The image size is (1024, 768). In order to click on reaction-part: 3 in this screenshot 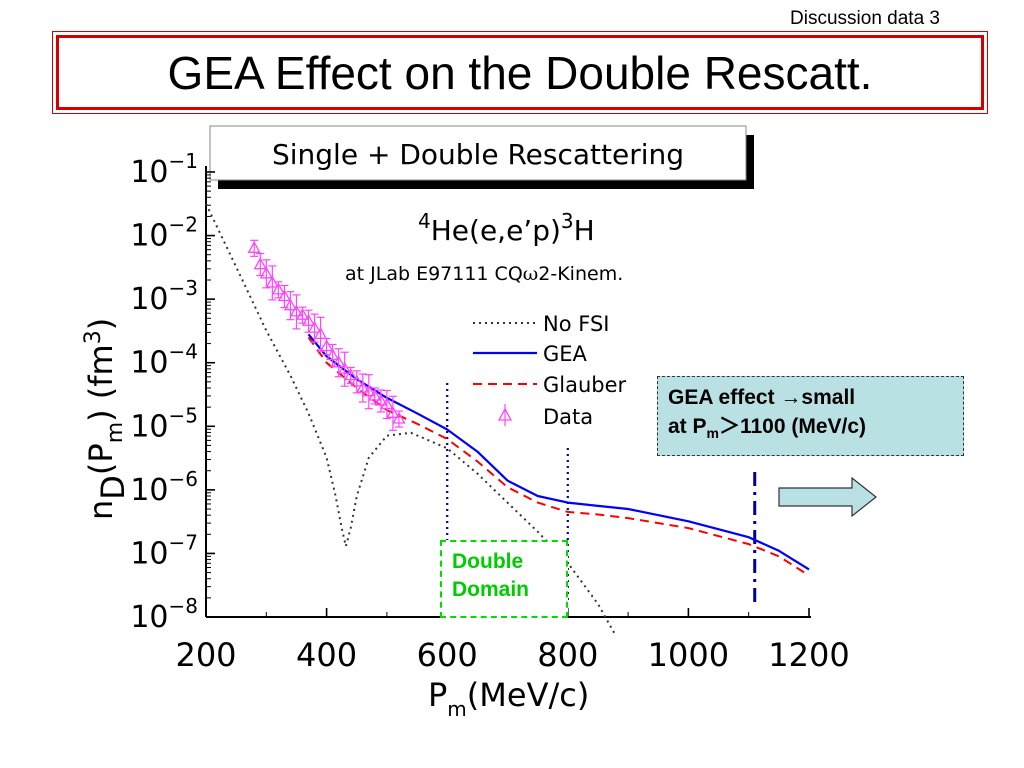, I will do `click(567, 221)`.